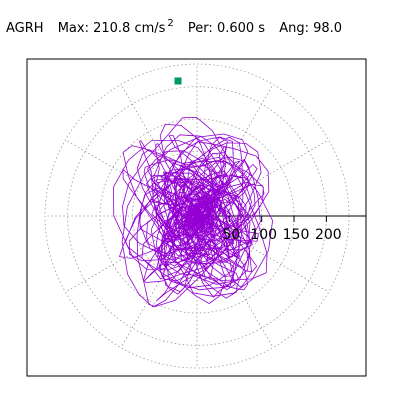 The width and height of the screenshot is (400, 400). I want to click on max-unit-exponent: 2, so click(170, 23).